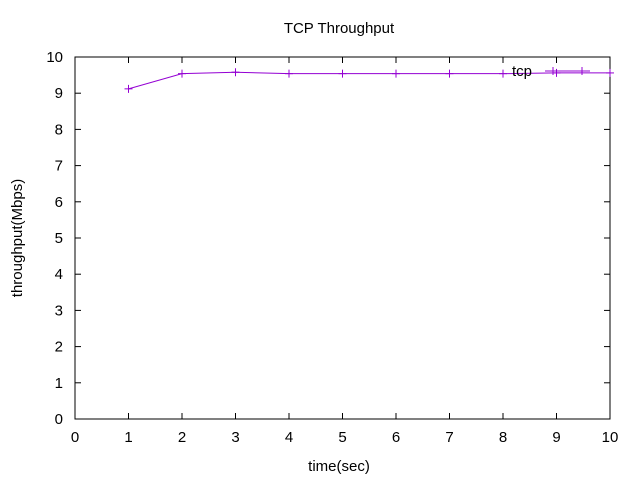 Image resolution: width=640 pixels, height=480 pixels. Describe the element at coordinates (59, 93) in the screenshot. I see `y-tick-label: 9` at that location.